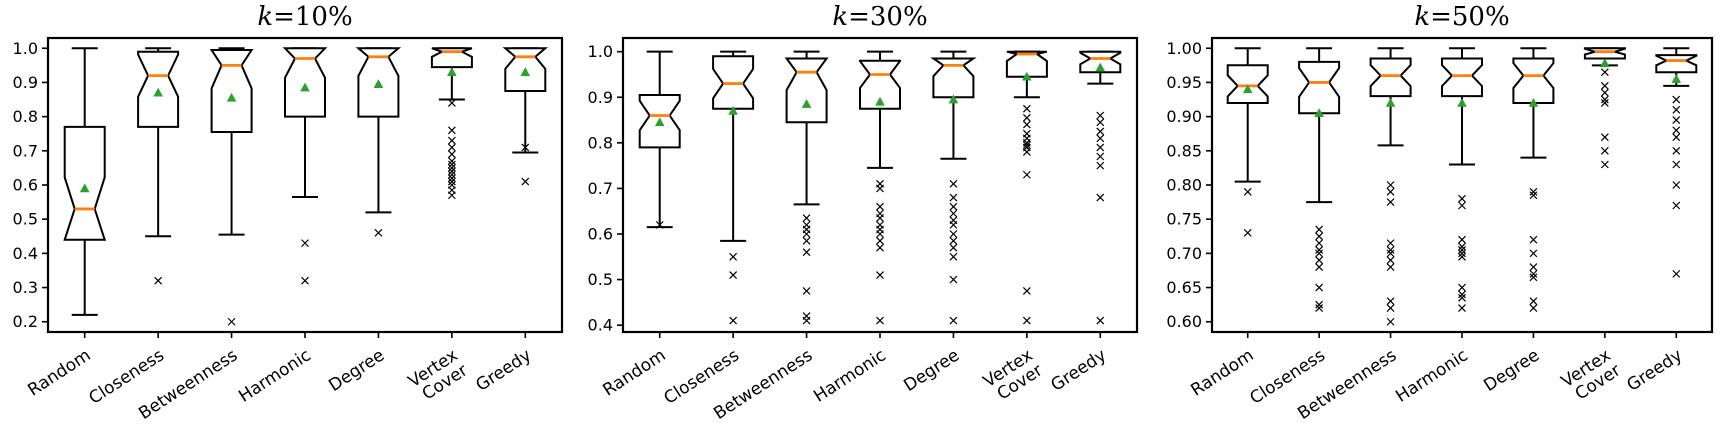 The width and height of the screenshot is (1724, 445). Describe the element at coordinates (1184, 82) in the screenshot. I see `y-tick-label: 0.95` at that location.